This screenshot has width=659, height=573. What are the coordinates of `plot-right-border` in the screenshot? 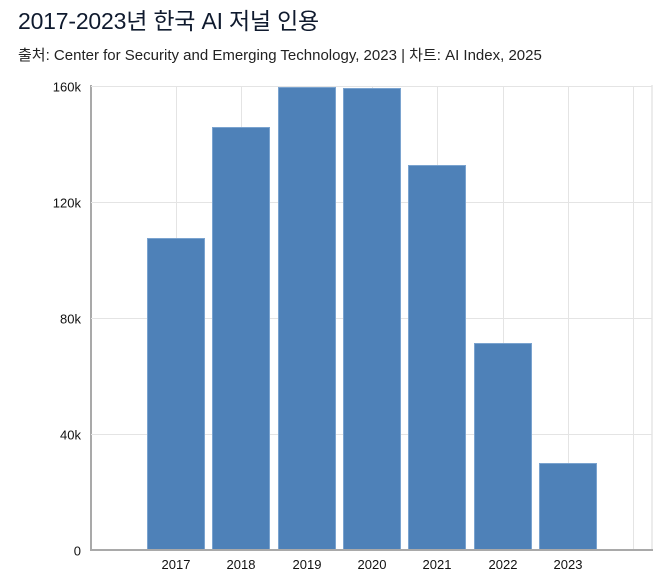 It's located at (652, 318).